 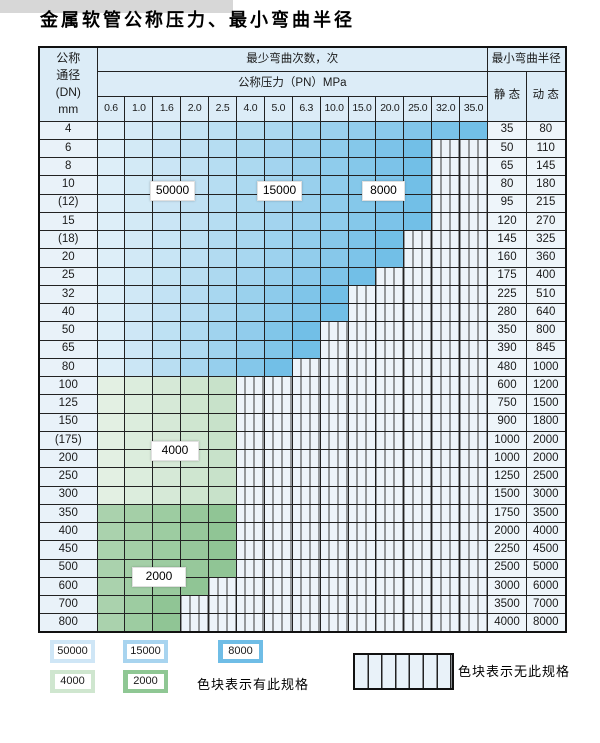 What do you see at coordinates (546, 604) in the screenshot?
I see `dynamic-radius-cell: 7000` at bounding box center [546, 604].